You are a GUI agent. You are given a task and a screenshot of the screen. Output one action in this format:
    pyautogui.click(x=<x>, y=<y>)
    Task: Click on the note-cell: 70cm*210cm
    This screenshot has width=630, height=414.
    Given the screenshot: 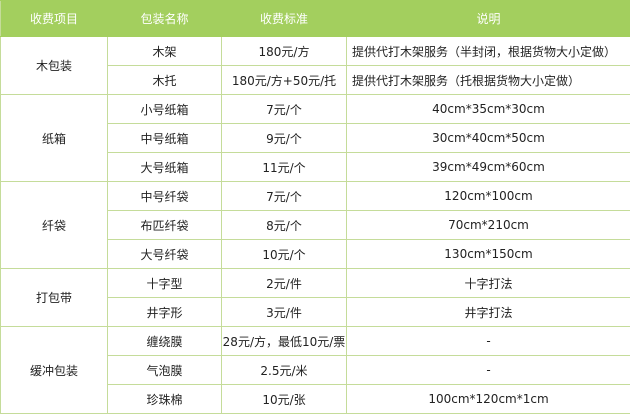 What is the action you would take?
    pyautogui.click(x=488, y=225)
    